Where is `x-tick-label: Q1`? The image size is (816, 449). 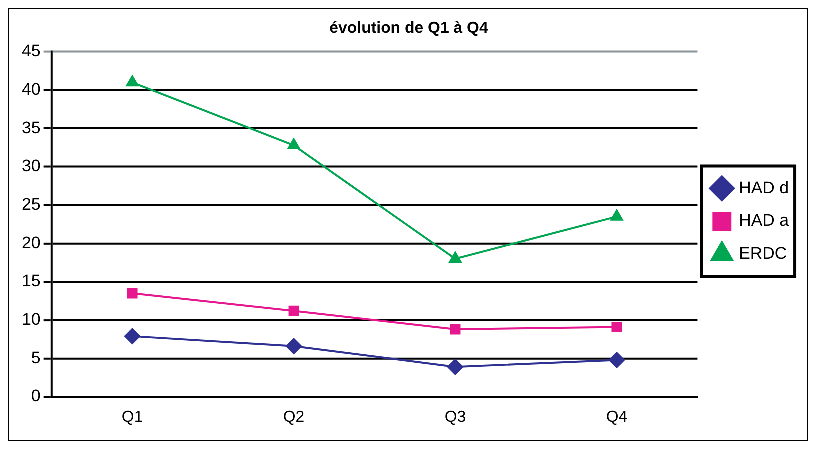
x-tick-label: Q1 is located at coordinates (133, 417).